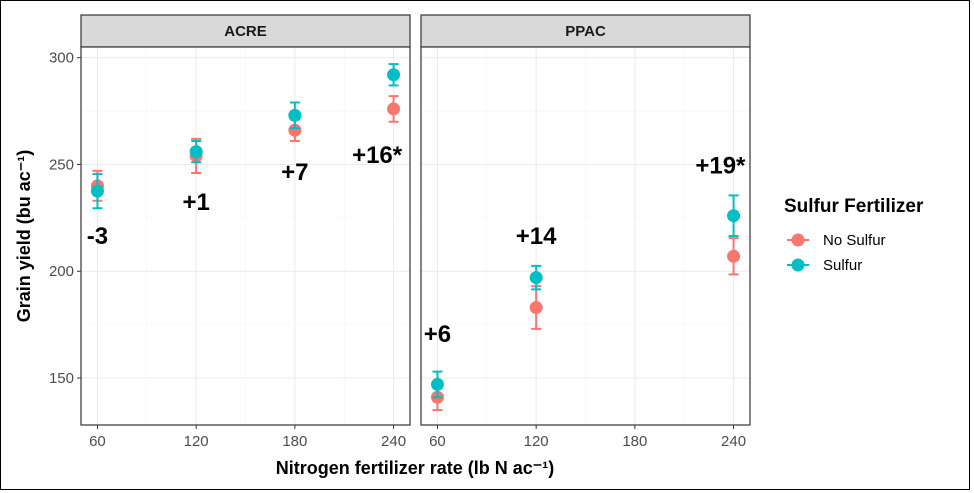 Image resolution: width=974 pixels, height=493 pixels. What do you see at coordinates (97, 236) in the screenshot?
I see `difference-annotation: -3` at bounding box center [97, 236].